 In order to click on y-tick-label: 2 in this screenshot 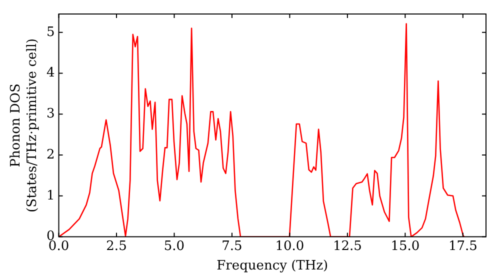, I will do `click(50, 154)`.